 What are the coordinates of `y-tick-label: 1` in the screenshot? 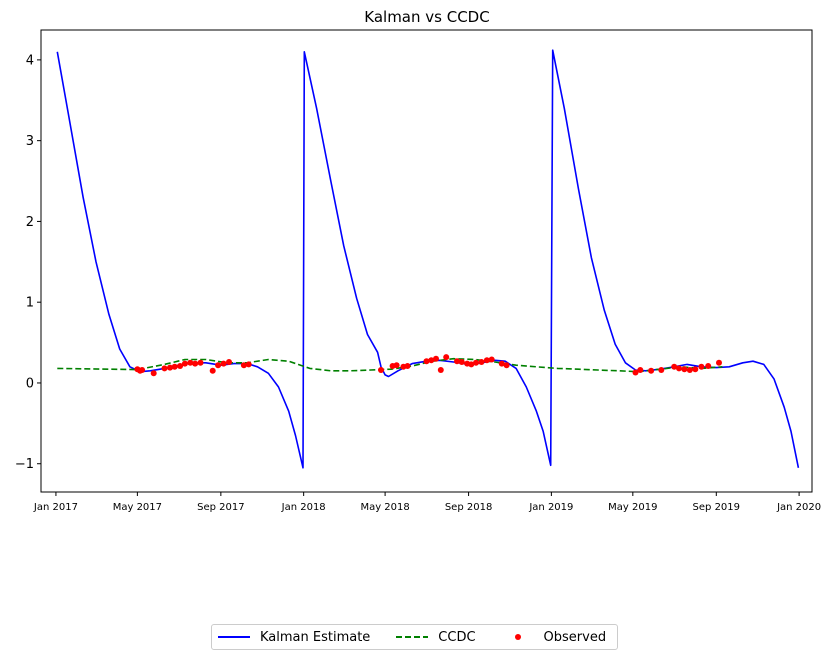 It's located at (30, 303).